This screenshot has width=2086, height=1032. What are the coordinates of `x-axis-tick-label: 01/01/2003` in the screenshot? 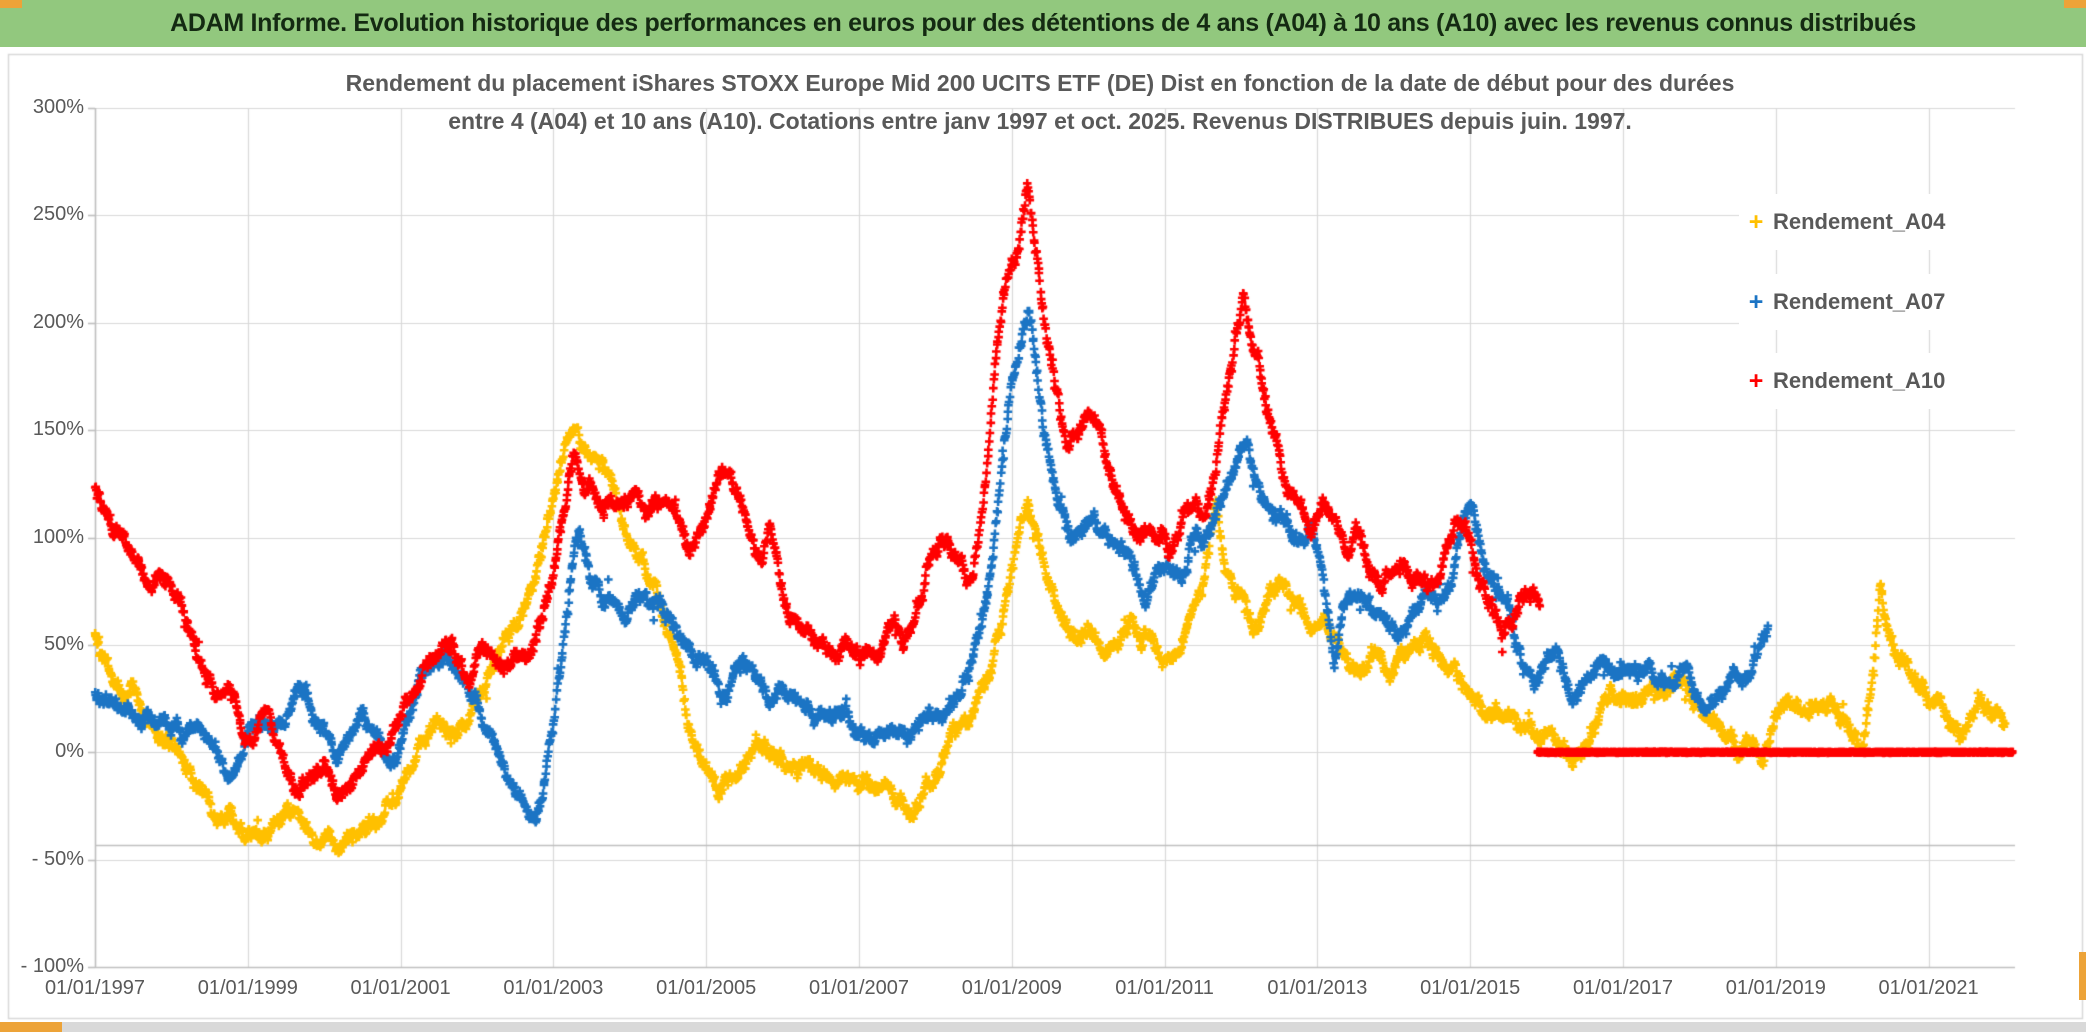 It's located at (553, 988).